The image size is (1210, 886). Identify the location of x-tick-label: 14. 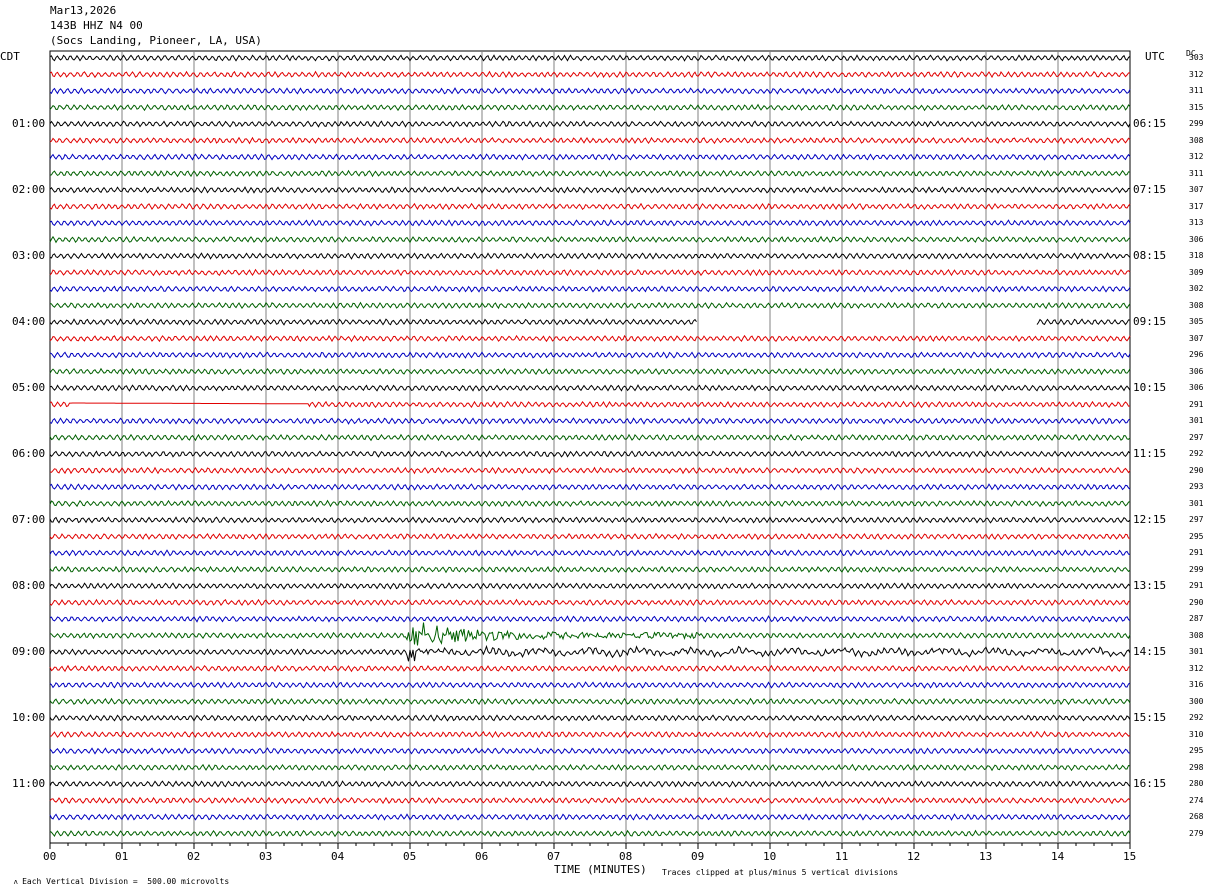
(1058, 856).